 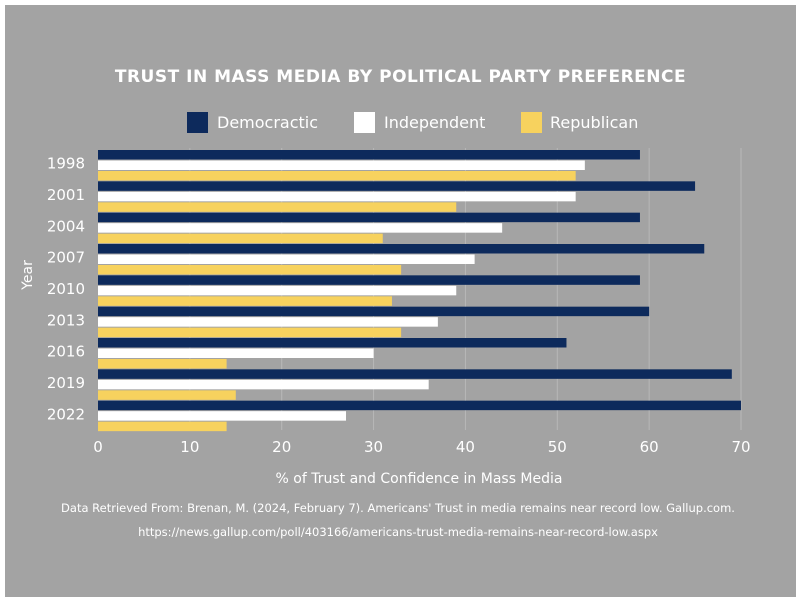 What do you see at coordinates (66, 258) in the screenshot?
I see `y-tick-label: 2007` at bounding box center [66, 258].